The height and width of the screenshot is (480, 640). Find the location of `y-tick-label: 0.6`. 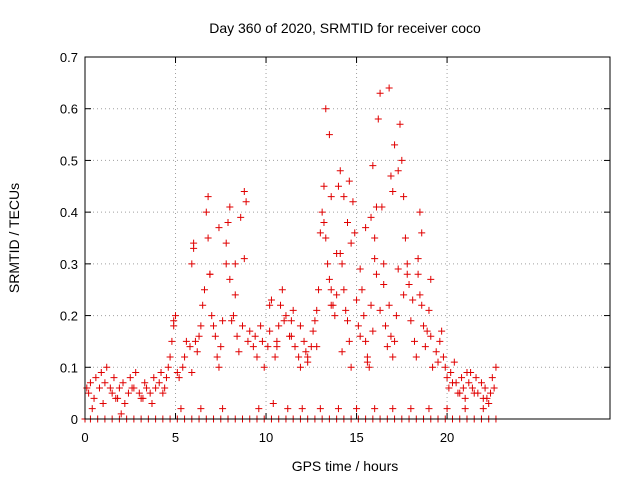

y-tick-label: 0.6 is located at coordinates (69, 109).